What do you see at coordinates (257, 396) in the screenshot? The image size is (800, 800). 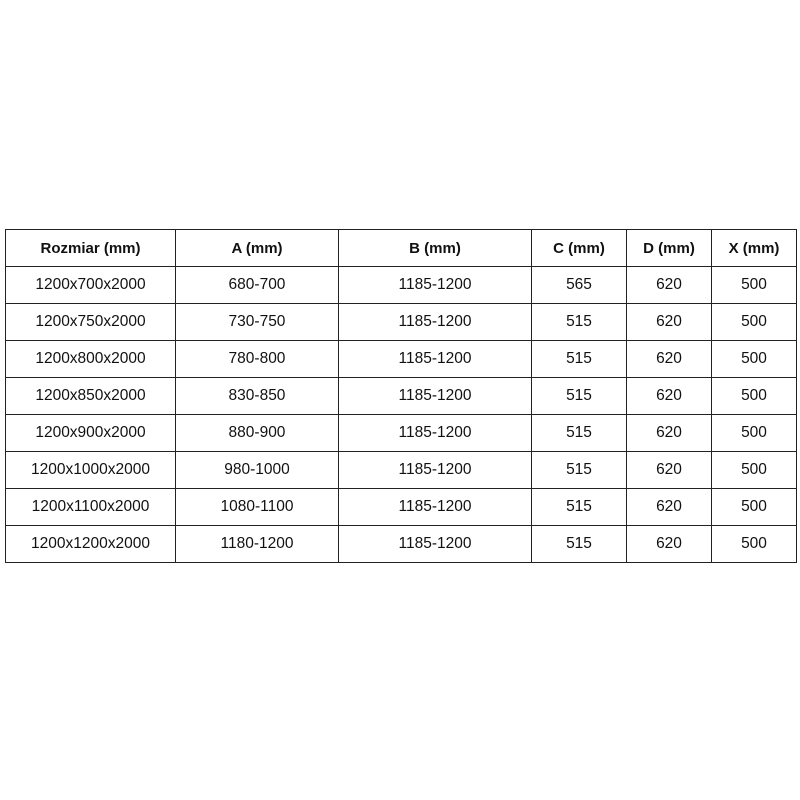 I see `table-cell: 830-850` at bounding box center [257, 396].